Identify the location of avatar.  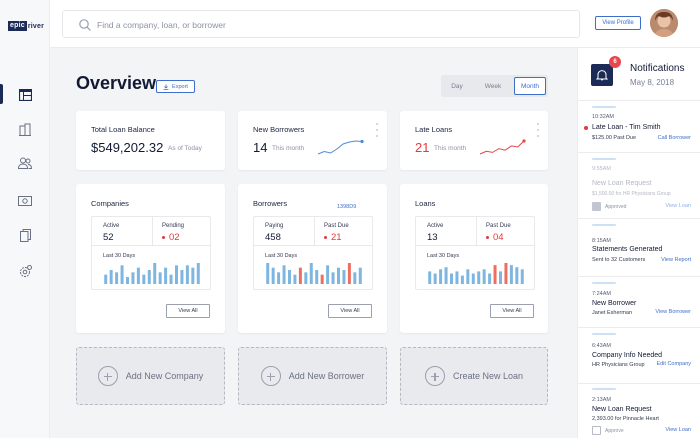
(664, 23).